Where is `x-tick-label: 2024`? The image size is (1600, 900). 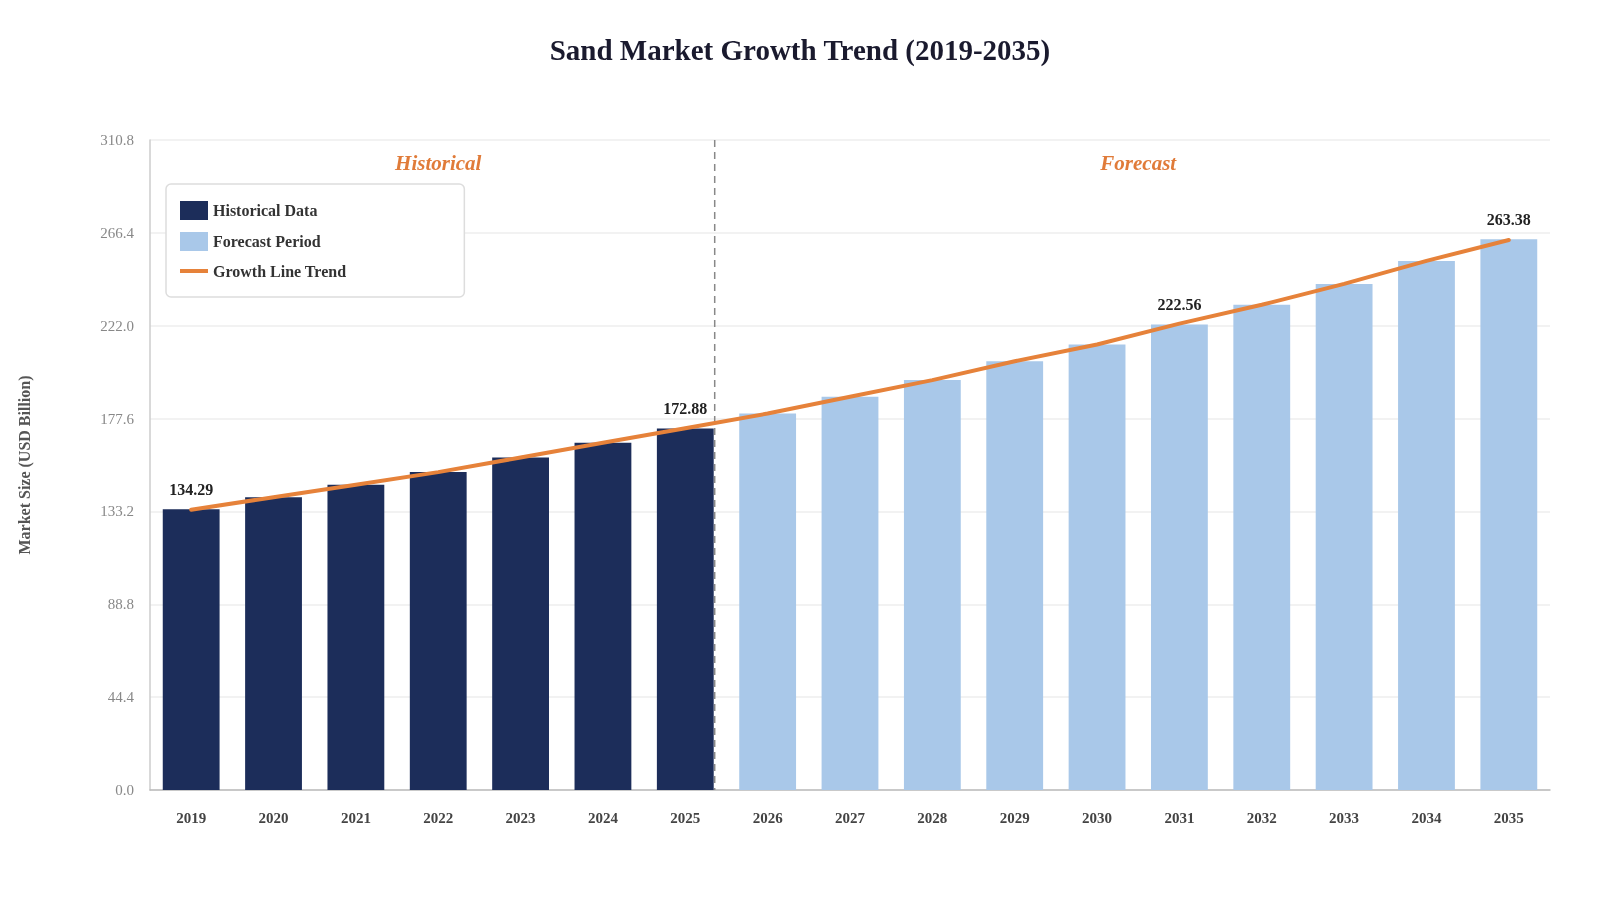
x-tick-label: 2024 is located at coordinates (603, 817).